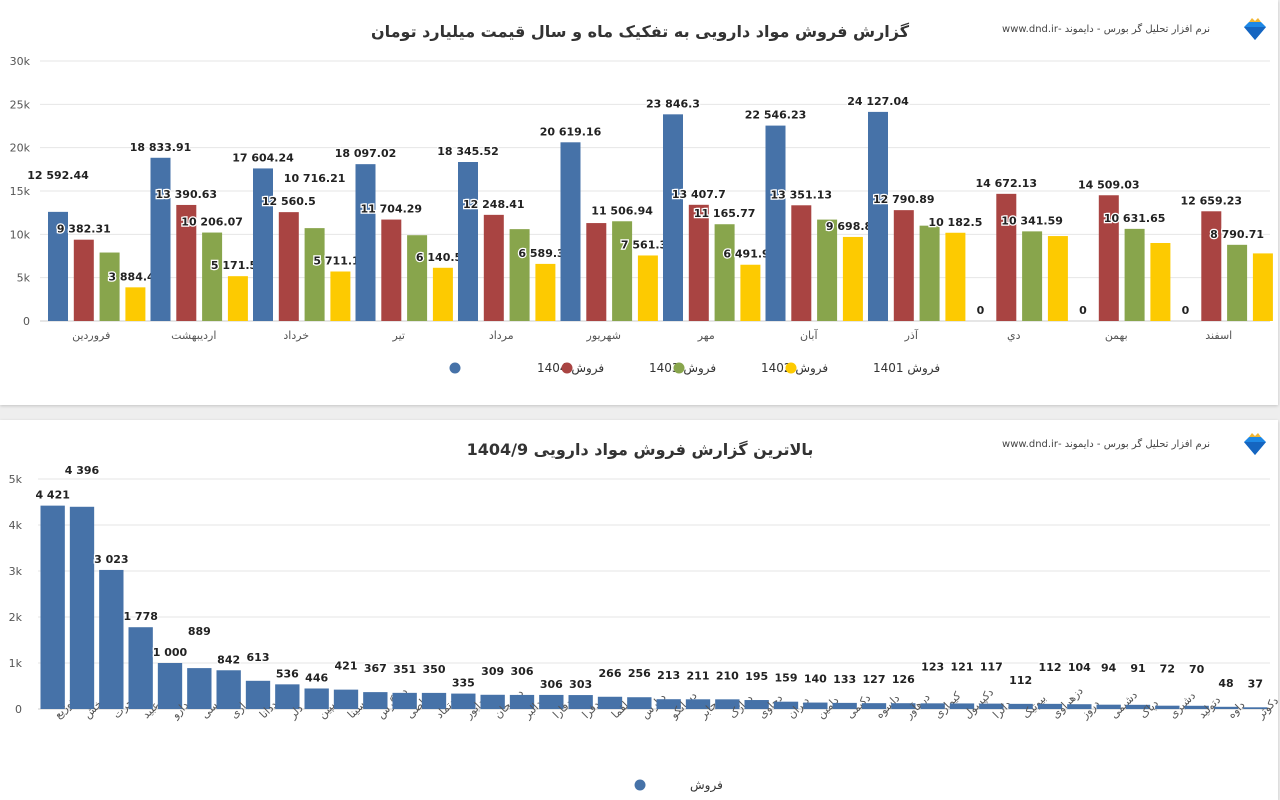  I want to click on x-tick-label: دزهراوی, so click(1067, 702).